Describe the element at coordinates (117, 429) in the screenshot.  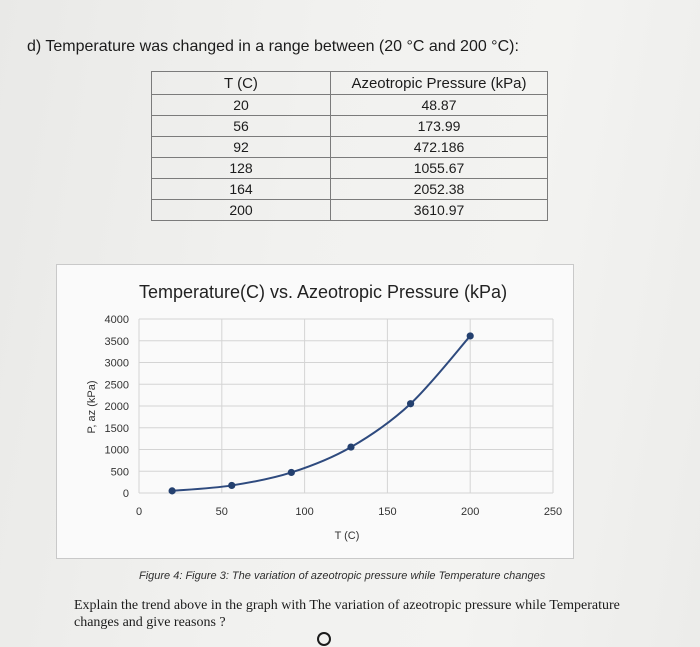
I see `y-tick-label: 1500` at that location.